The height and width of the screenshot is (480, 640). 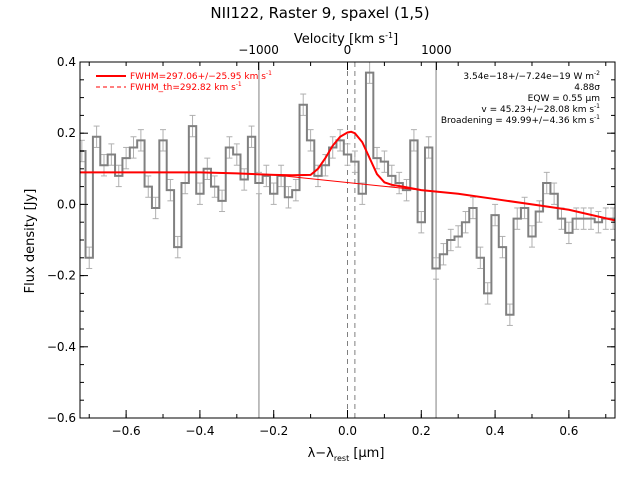 What do you see at coordinates (436, 50) in the screenshot?
I see `top-velocity-tick-label: 1000` at bounding box center [436, 50].